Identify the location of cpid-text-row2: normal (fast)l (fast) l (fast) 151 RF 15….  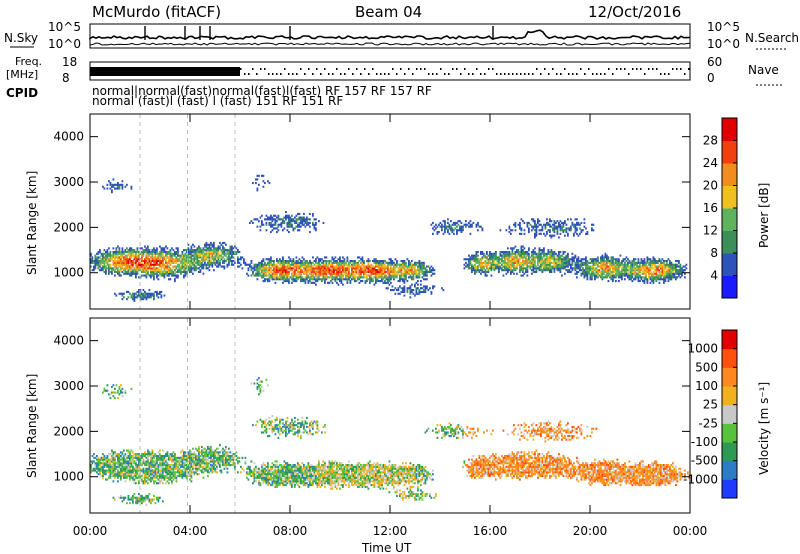
(217, 101).